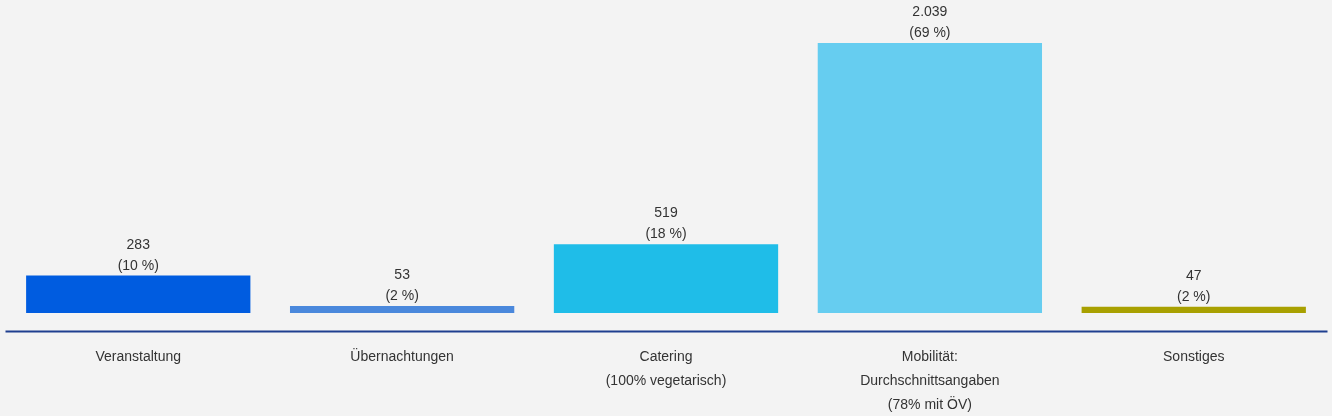  Describe the element at coordinates (930, 11) in the screenshot. I see `data-label: 2.039` at that location.